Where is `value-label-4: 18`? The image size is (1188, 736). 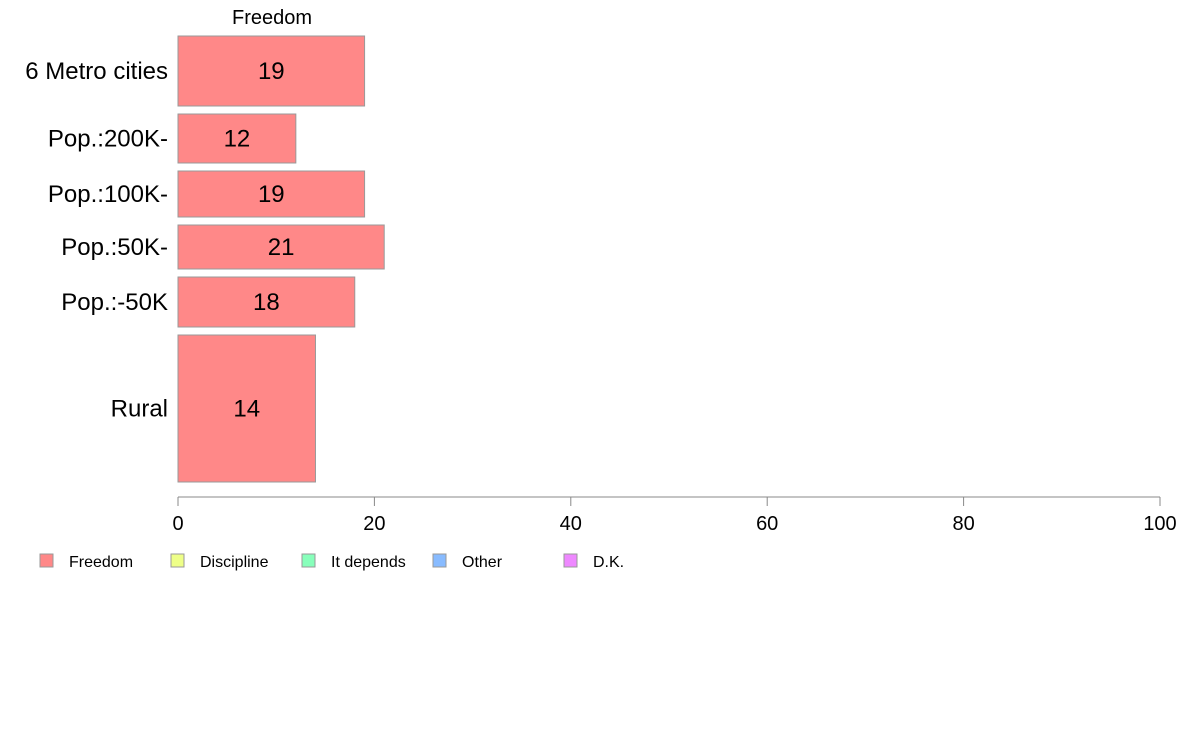 value-label-4: 18 is located at coordinates (266, 302).